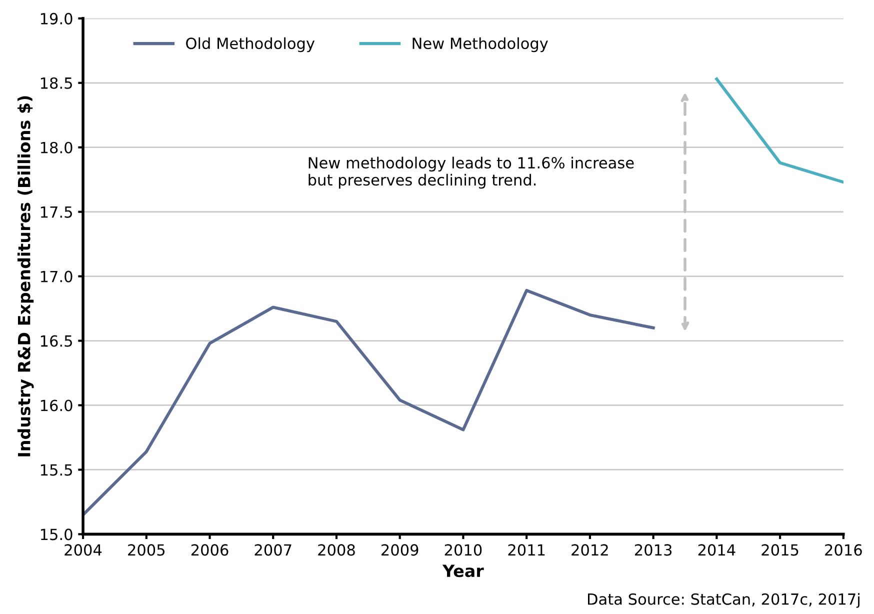 The image size is (874, 614). Describe the element at coordinates (56, 534) in the screenshot. I see `y-tick-label: 15.0` at that location.